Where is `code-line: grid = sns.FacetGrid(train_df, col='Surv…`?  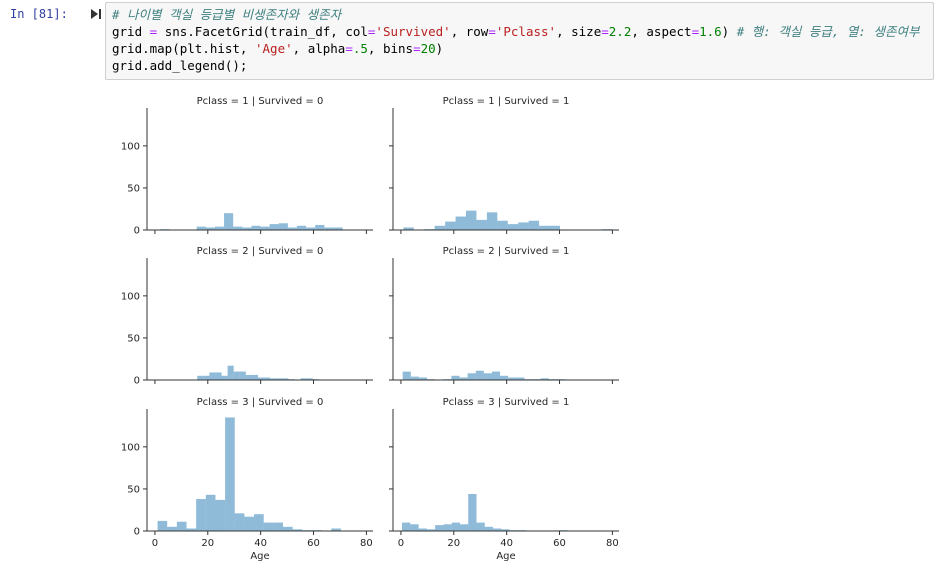 code-line: grid = sns.FacetGrid(train_df, col='Surv… is located at coordinates (522, 31).